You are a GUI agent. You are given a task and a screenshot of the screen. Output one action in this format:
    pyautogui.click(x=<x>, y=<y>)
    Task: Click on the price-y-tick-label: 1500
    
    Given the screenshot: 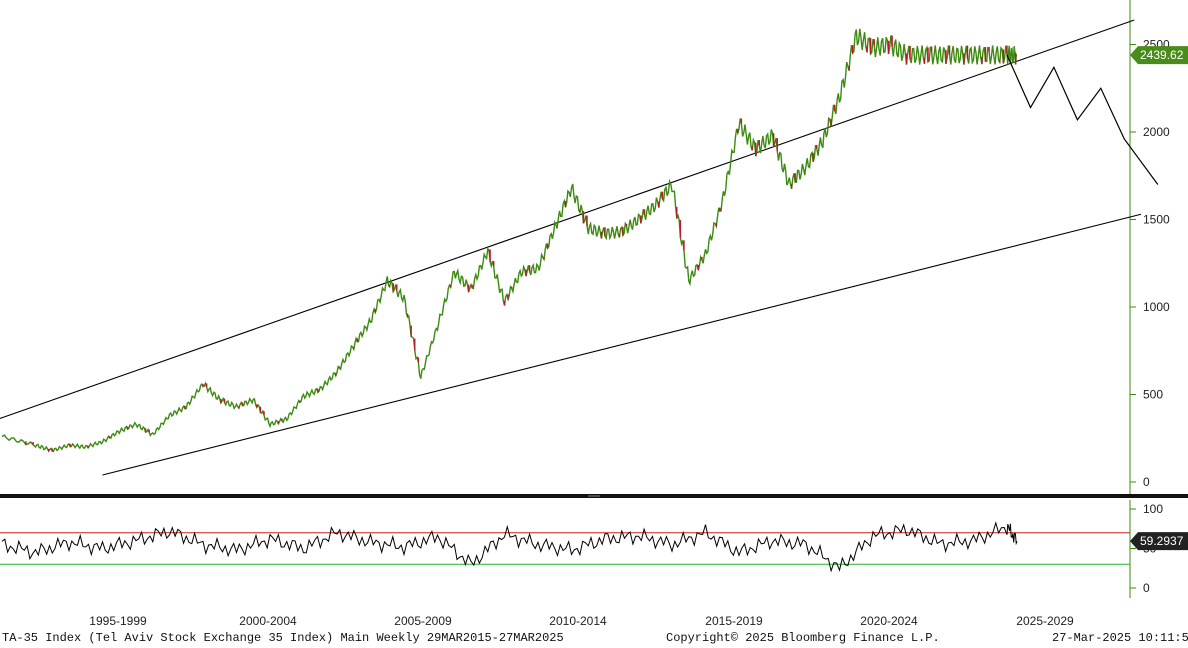 What is the action you would take?
    pyautogui.click(x=1156, y=220)
    